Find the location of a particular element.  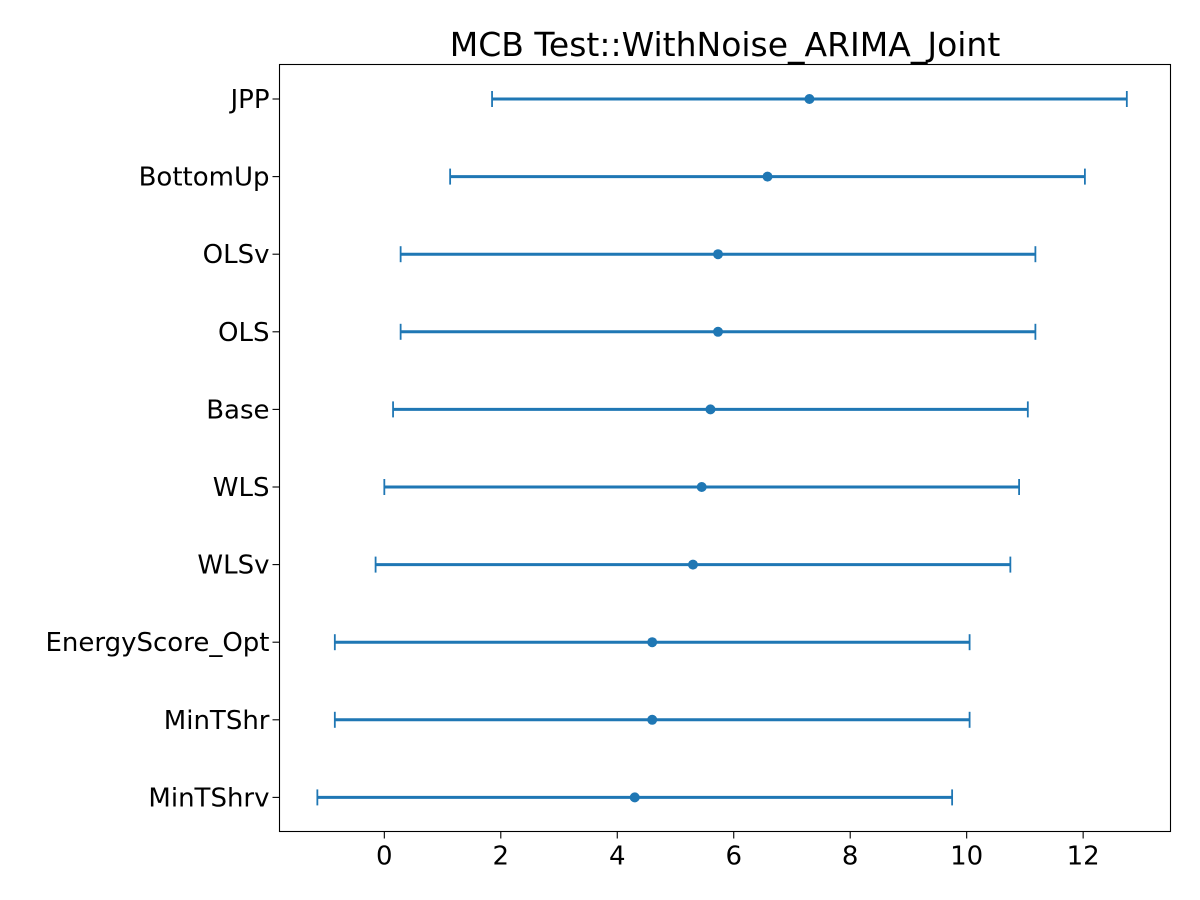

y-tick-label: JPP is located at coordinates (248, 100).